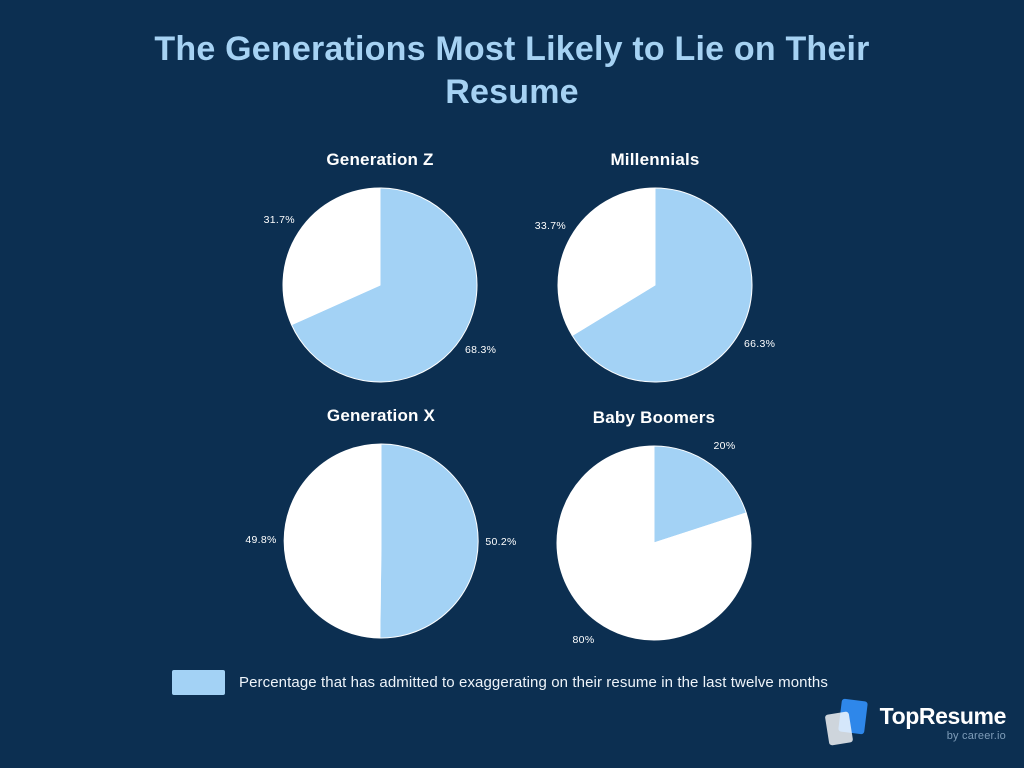 The image size is (1024, 768). I want to click on pie-slice-label: 31.7%, so click(279, 219).